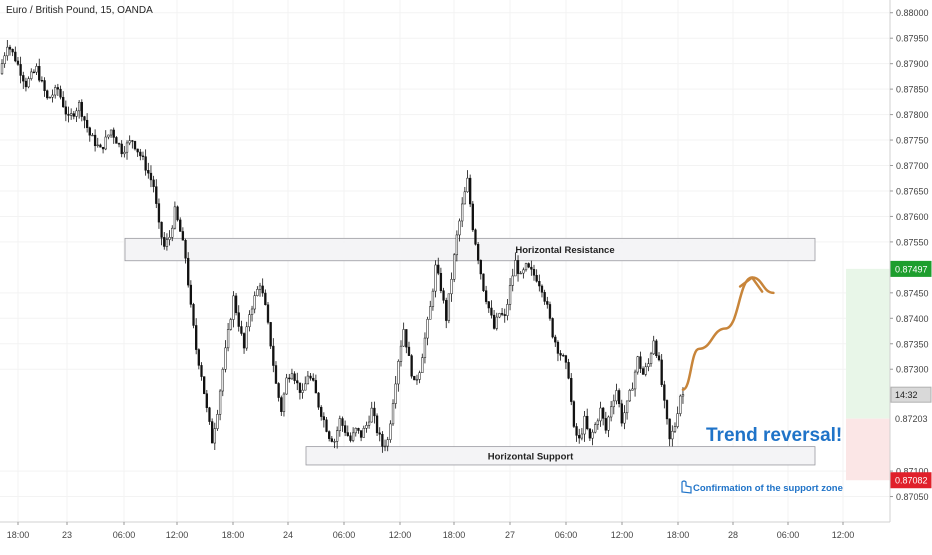 Image resolution: width=932 pixels, height=555 pixels. Describe the element at coordinates (564, 250) in the screenshot. I see `resistance-zone-label: Horizontal Resistance` at that location.